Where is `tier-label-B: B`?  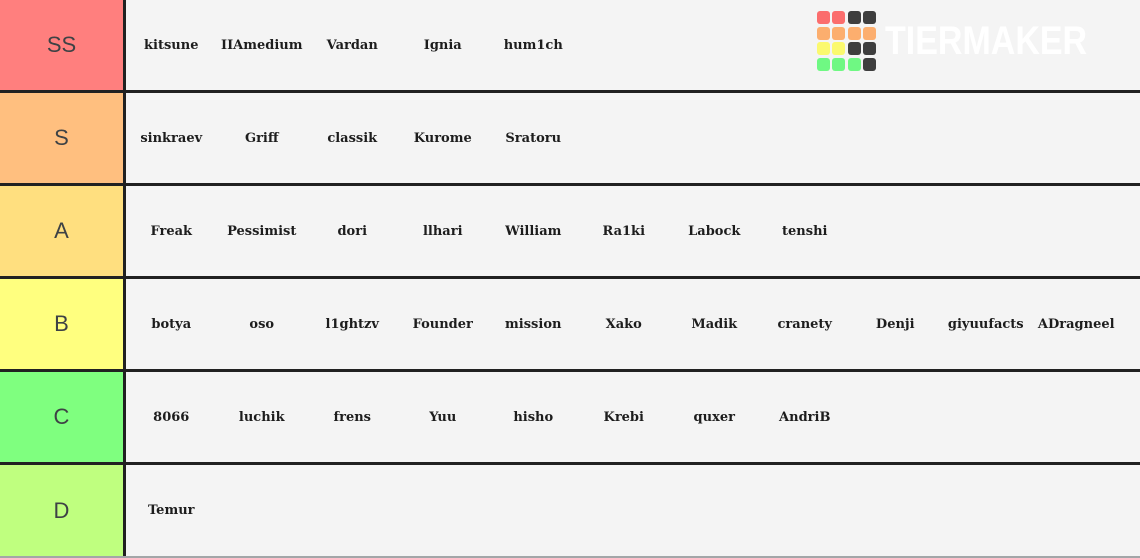
tier-label-B: B is located at coordinates (63, 324).